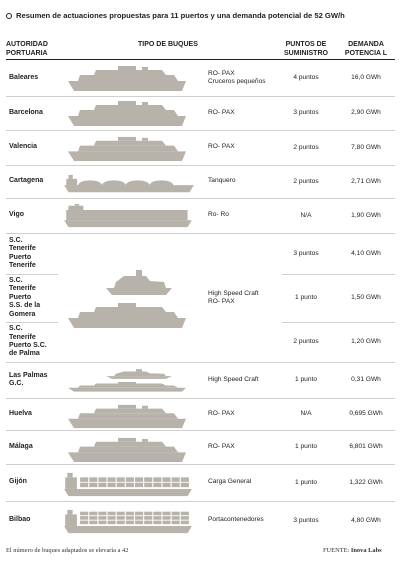 The height and width of the screenshot is (561, 403). What do you see at coordinates (236, 520) in the screenshot?
I see `tipo-cell: Portacontenedores` at bounding box center [236, 520].